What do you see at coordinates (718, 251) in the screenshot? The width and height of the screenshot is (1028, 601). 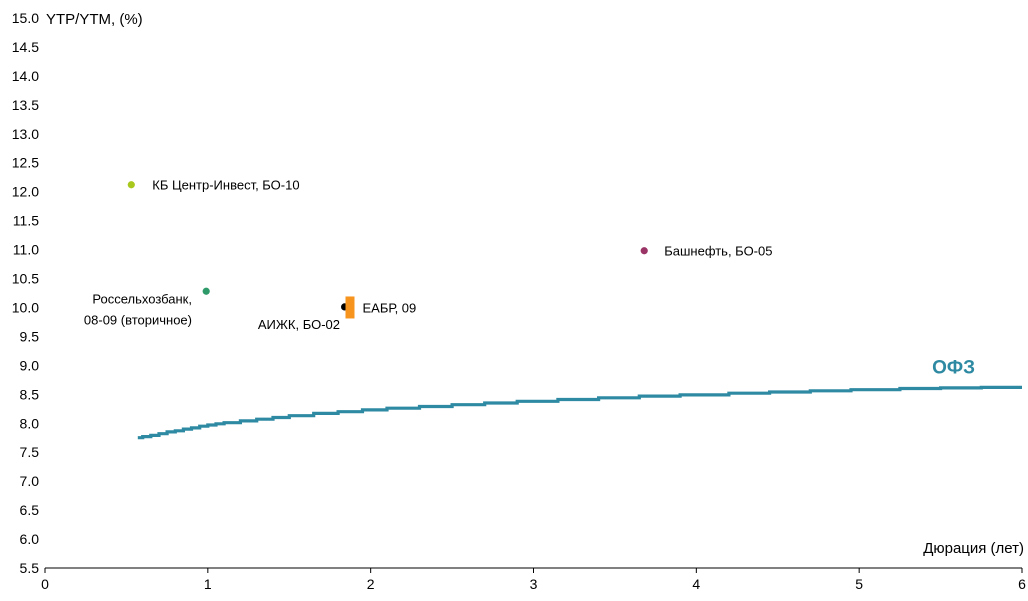 I see `point-label: Башнефть, БО-05` at bounding box center [718, 251].